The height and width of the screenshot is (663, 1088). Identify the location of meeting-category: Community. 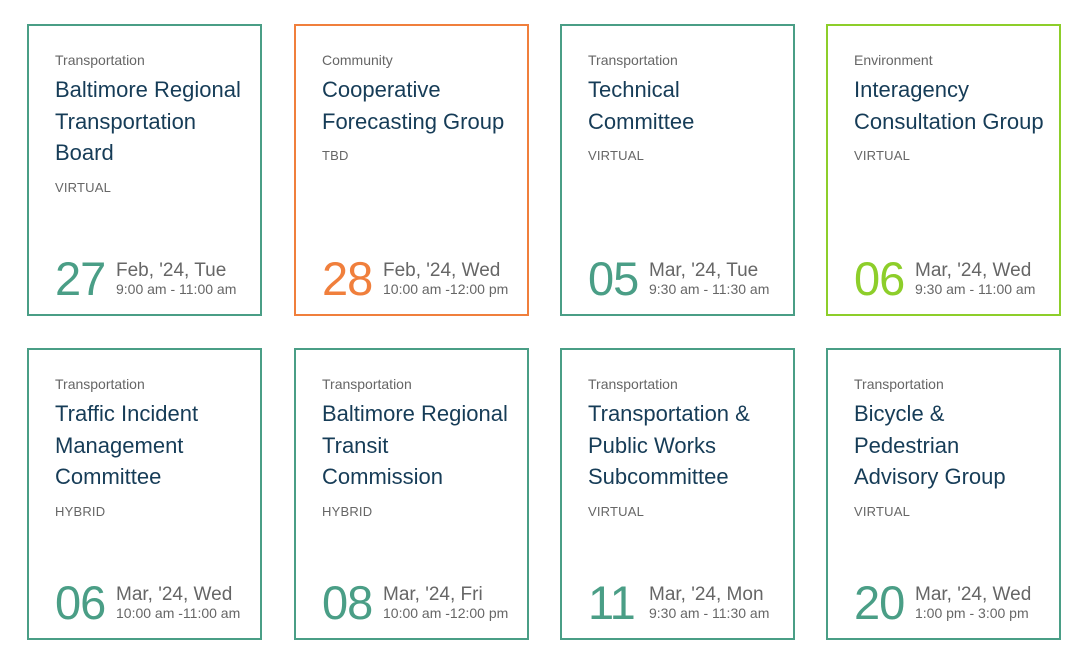
(357, 60).